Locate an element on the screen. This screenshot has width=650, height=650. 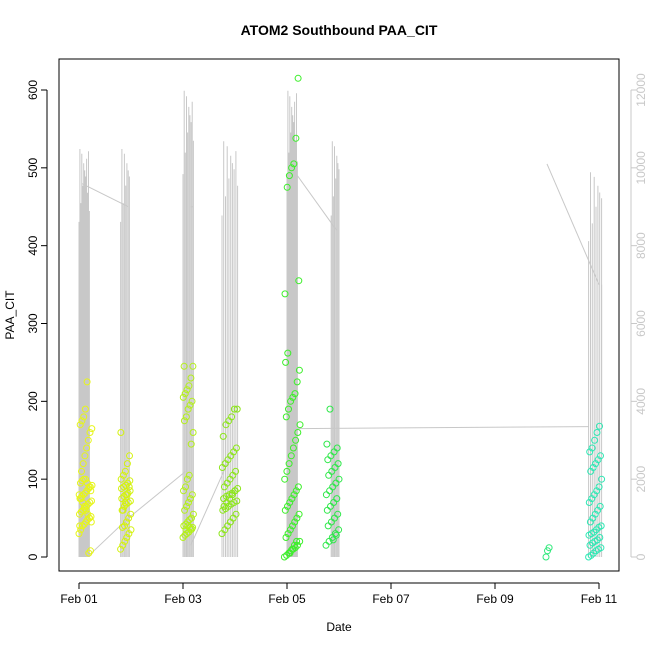
x-tick-label: Feb 09 is located at coordinates (495, 599).